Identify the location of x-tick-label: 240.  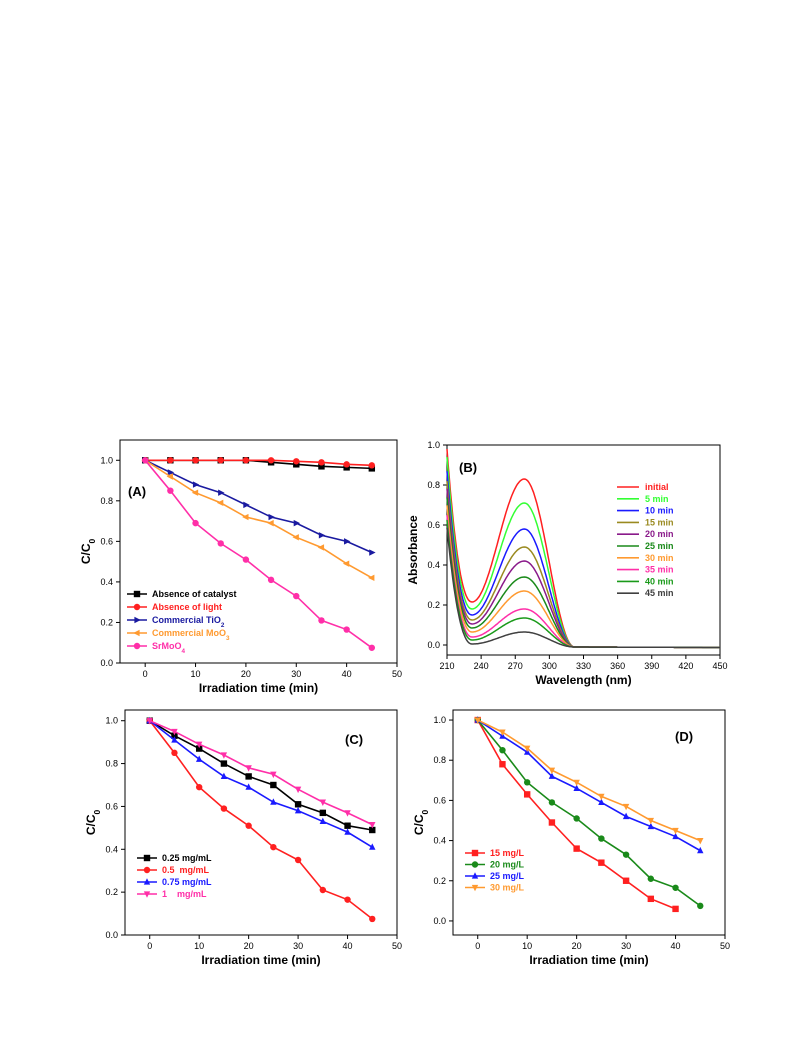
(481, 666).